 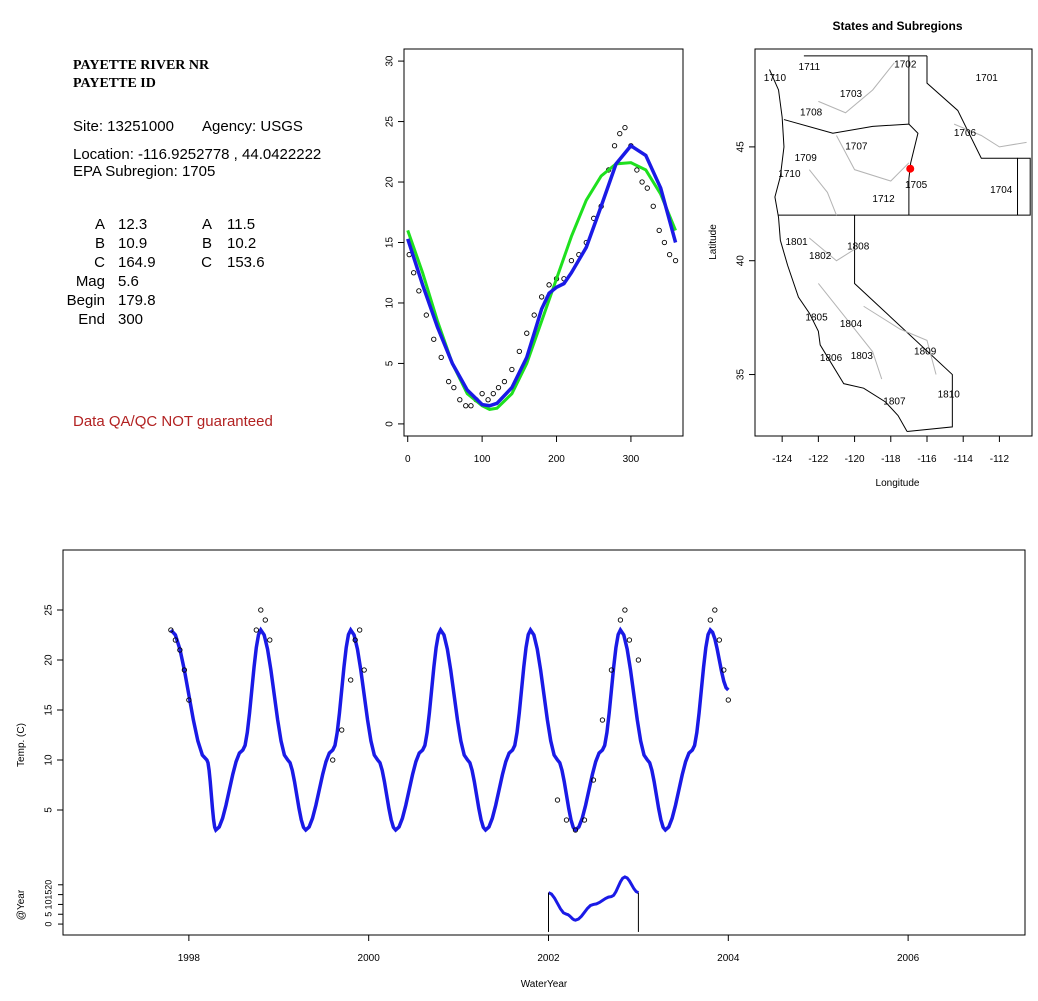 What do you see at coordinates (90, 281) in the screenshot?
I see `param-mag-label: Mag` at bounding box center [90, 281].